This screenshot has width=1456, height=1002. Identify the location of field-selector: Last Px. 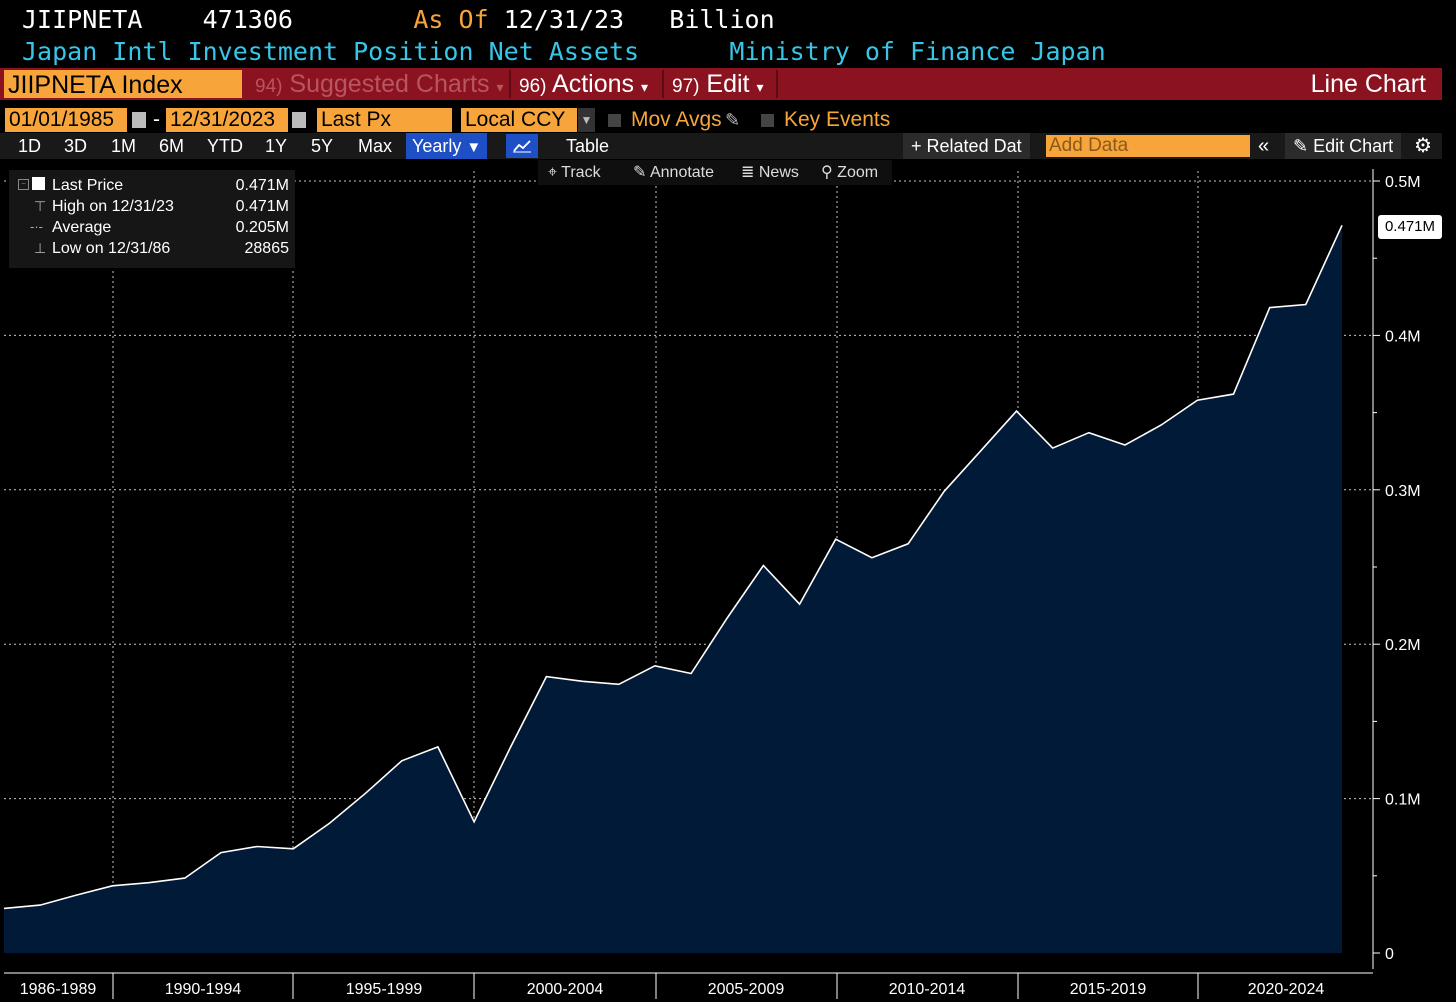
(384, 120).